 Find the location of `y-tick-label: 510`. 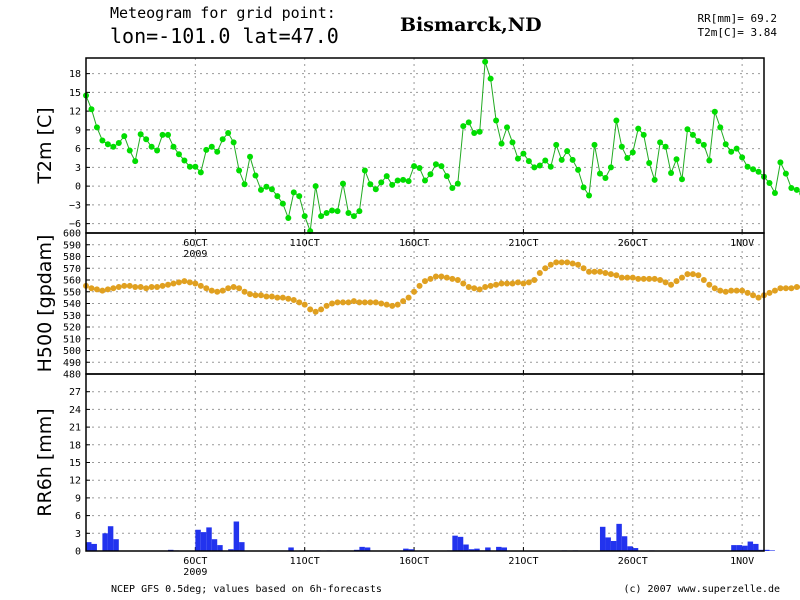

y-tick-label: 510 is located at coordinates (72, 339).